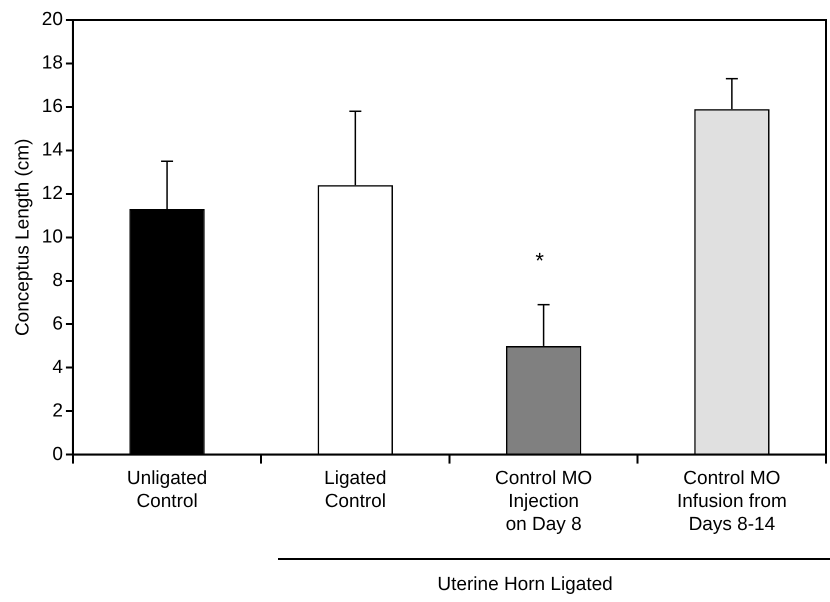 The width and height of the screenshot is (830, 602). Describe the element at coordinates (52, 19) in the screenshot. I see `y-tick-label: 20` at that location.